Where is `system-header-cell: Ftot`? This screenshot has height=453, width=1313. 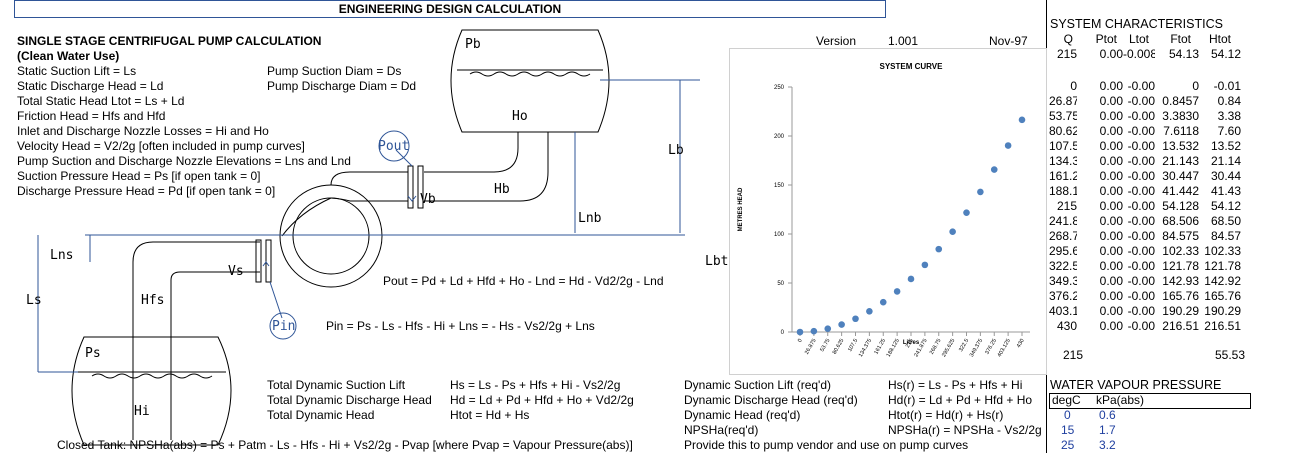 system-header-cell: Ftot is located at coordinates (1180, 39).